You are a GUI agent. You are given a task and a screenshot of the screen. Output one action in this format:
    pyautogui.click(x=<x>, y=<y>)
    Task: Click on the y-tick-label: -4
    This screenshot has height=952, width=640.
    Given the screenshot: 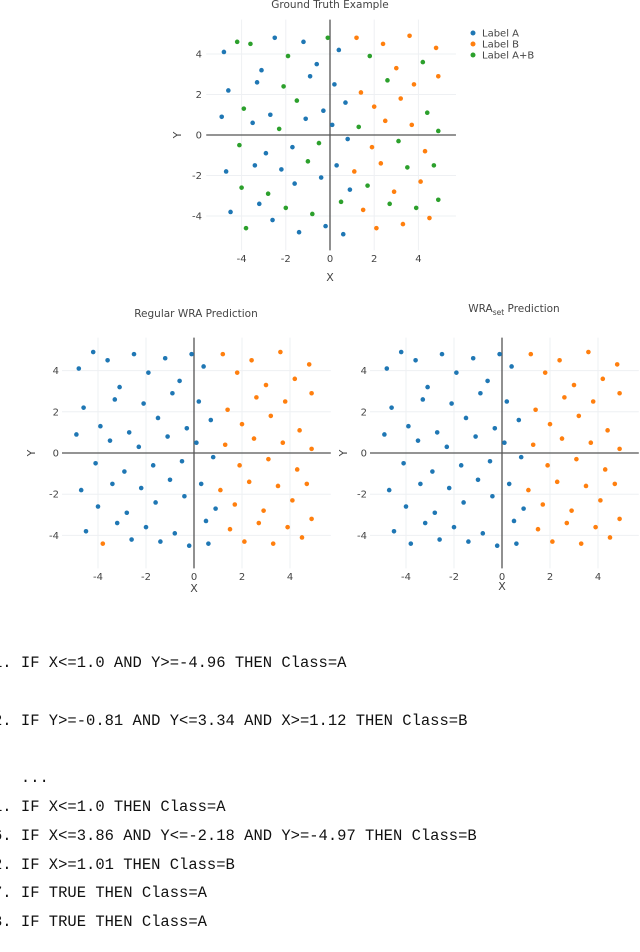 What is the action you would take?
    pyautogui.click(x=197, y=217)
    